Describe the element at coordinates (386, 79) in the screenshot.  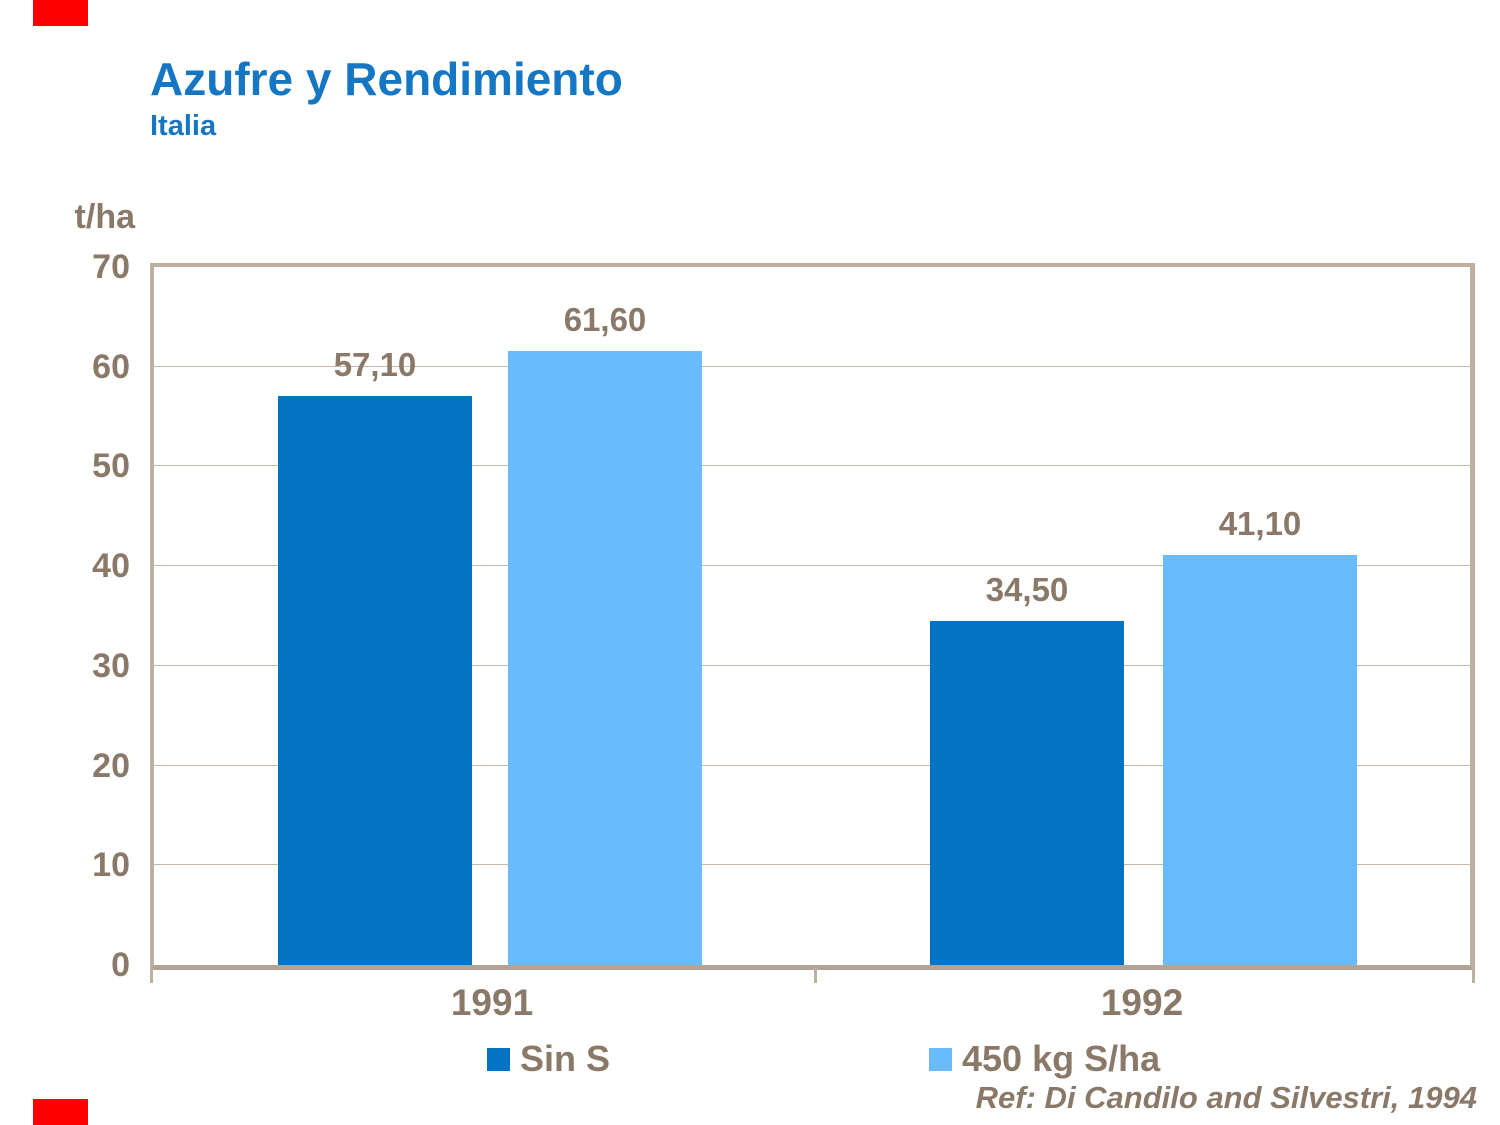
I see `chart-title: Azufre y Rendimiento` at that location.